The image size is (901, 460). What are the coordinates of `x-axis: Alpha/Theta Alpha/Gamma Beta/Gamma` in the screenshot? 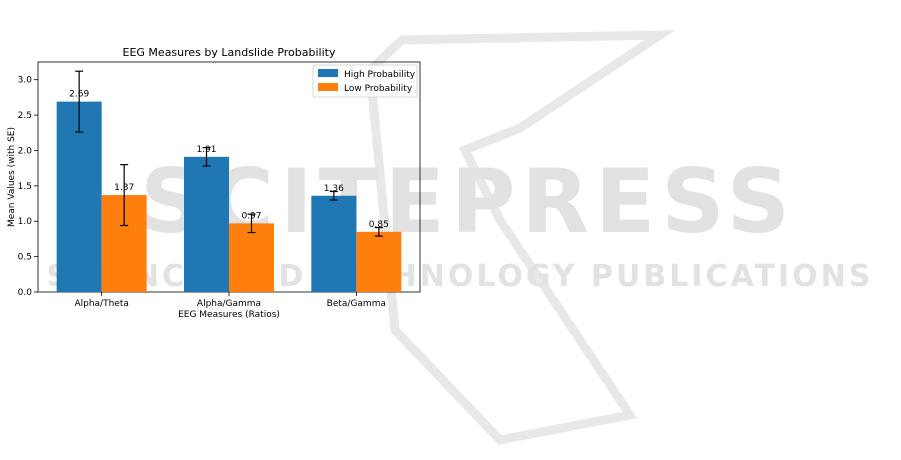 It's located at (230, 300).